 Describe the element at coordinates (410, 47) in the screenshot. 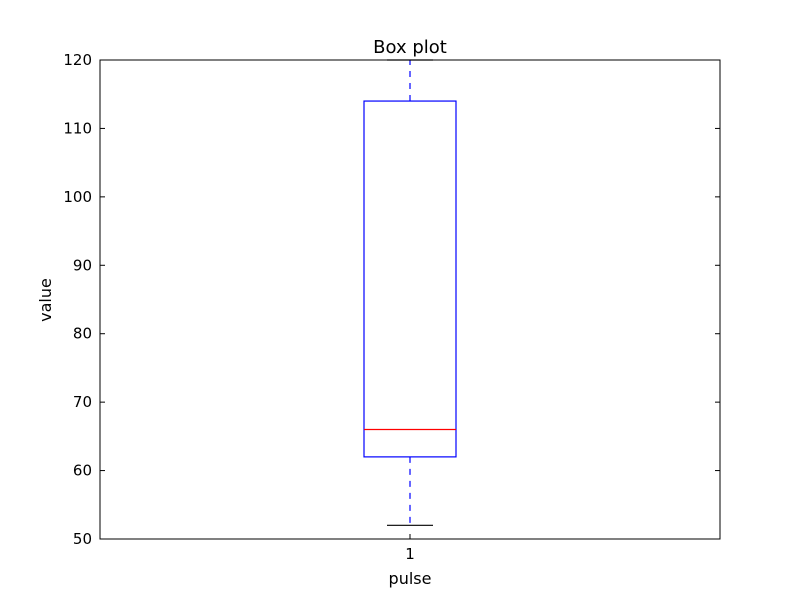

I see `chart-title: Box plot` at that location.